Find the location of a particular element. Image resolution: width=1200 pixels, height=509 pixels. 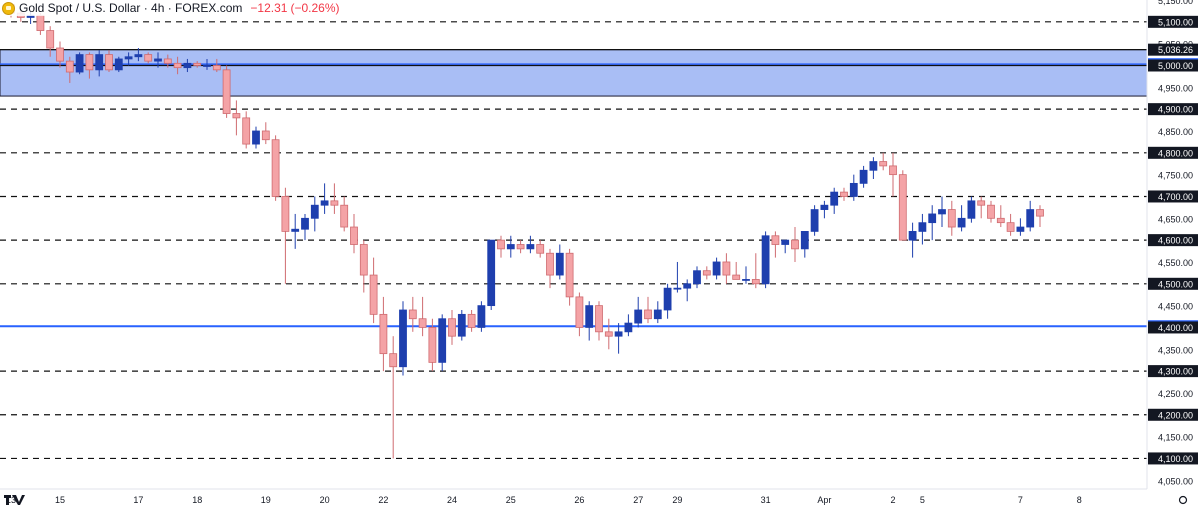

price-tag-label: 4,600.00 is located at coordinates (1175, 241).